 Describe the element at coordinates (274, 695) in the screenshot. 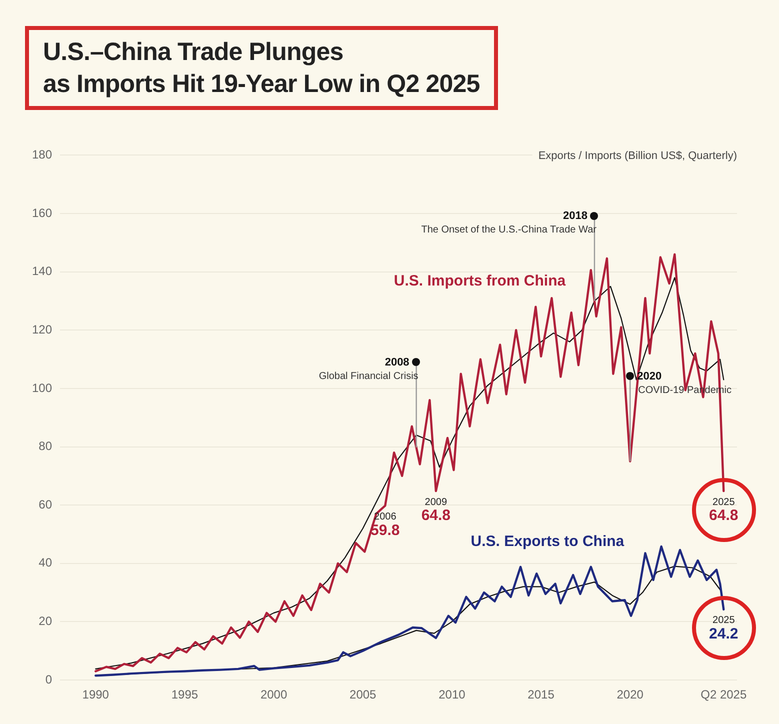

I see `x-tick-label: 2000` at that location.